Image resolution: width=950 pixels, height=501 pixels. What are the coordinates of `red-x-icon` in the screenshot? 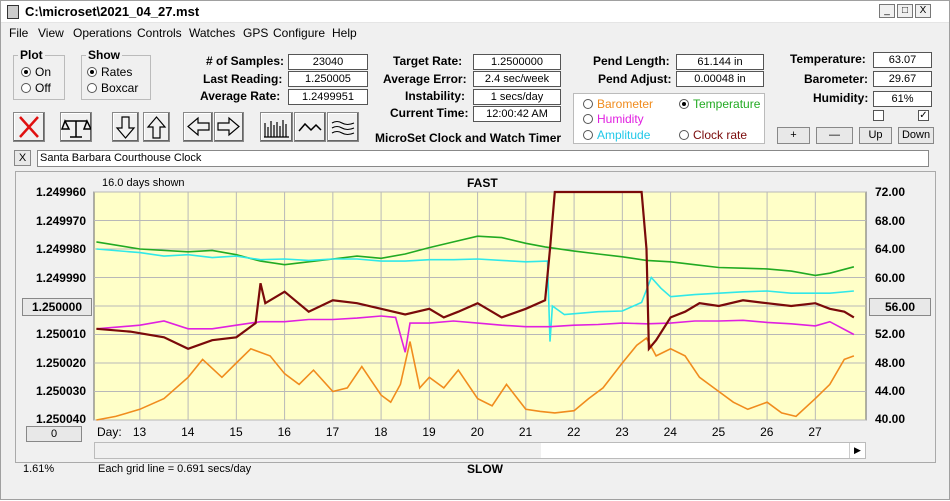 It's located at (29, 127).